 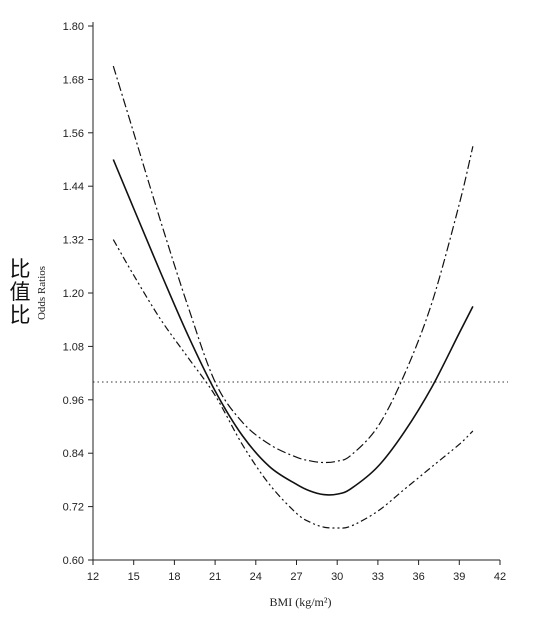 I want to click on x-tick-label: 24, so click(x=256, y=577).